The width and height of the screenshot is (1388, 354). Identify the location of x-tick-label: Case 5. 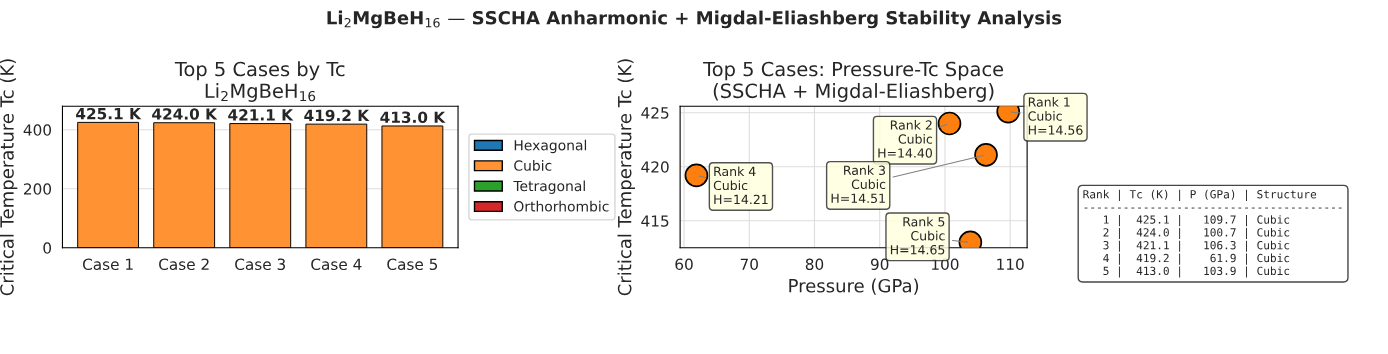
(412, 264).